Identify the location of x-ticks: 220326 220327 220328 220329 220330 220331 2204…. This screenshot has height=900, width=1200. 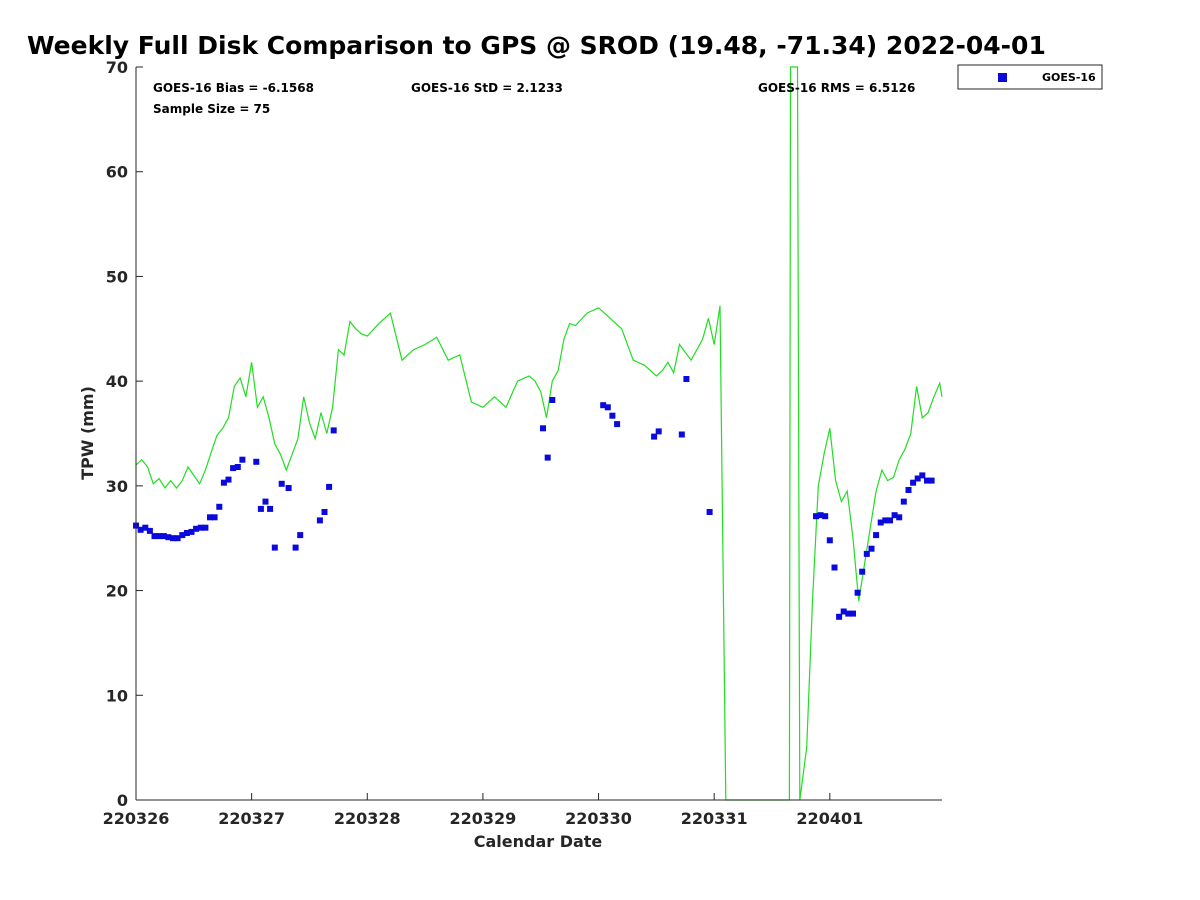
(483, 810).